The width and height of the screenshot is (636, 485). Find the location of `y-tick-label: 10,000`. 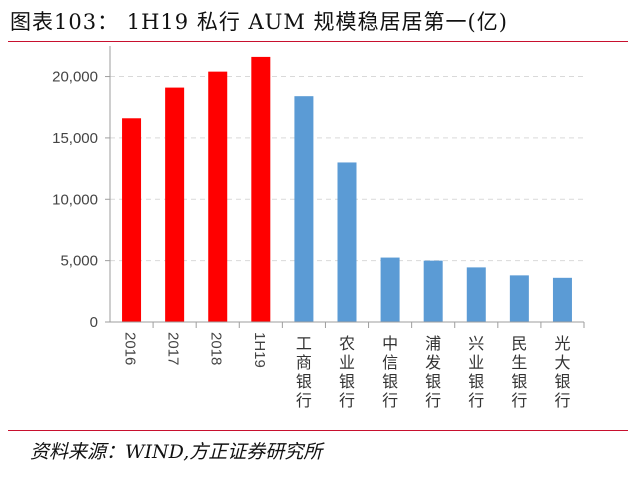

y-tick-label: 10,000 is located at coordinates (75, 199).